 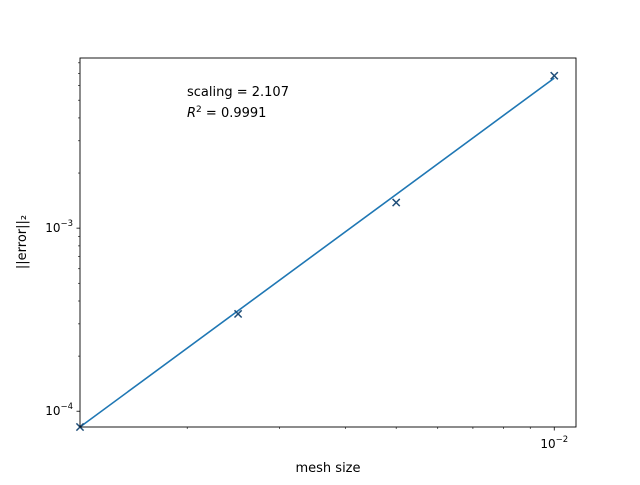 What do you see at coordinates (234, 113) in the screenshot?
I see `r-squared-value: = 0.9991` at bounding box center [234, 113].